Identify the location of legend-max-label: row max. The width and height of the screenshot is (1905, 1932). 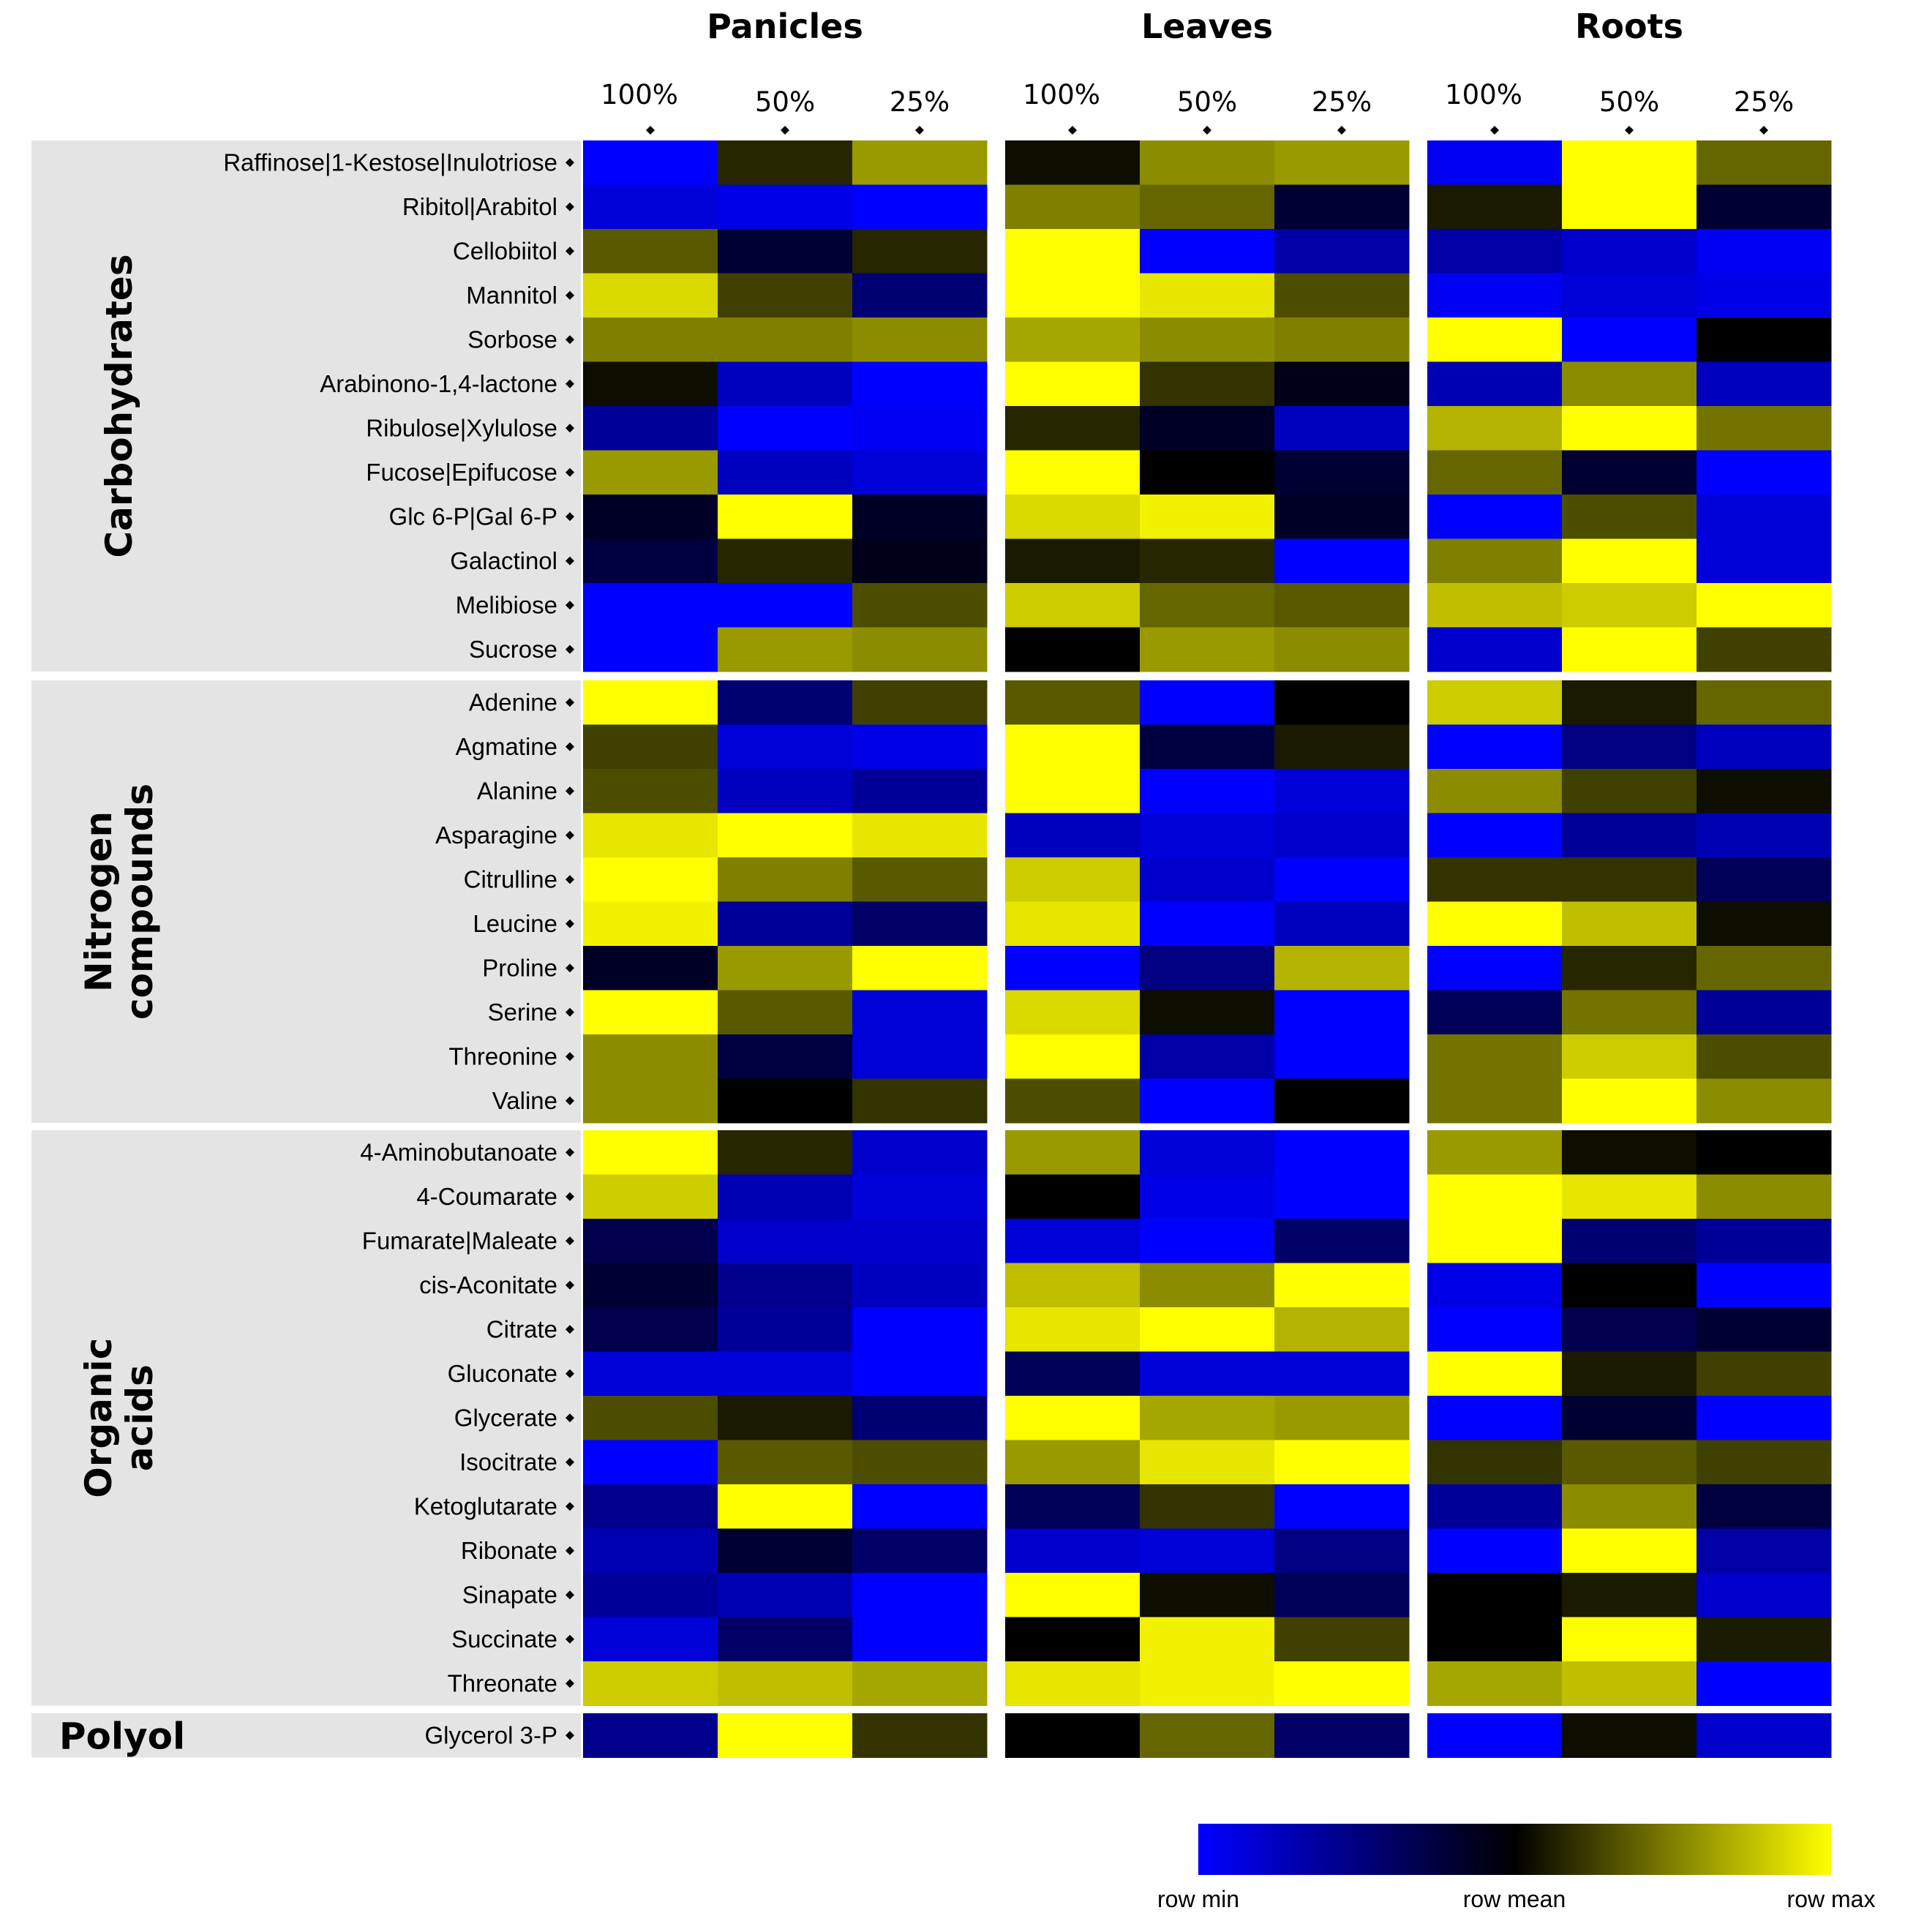
(1831, 1899).